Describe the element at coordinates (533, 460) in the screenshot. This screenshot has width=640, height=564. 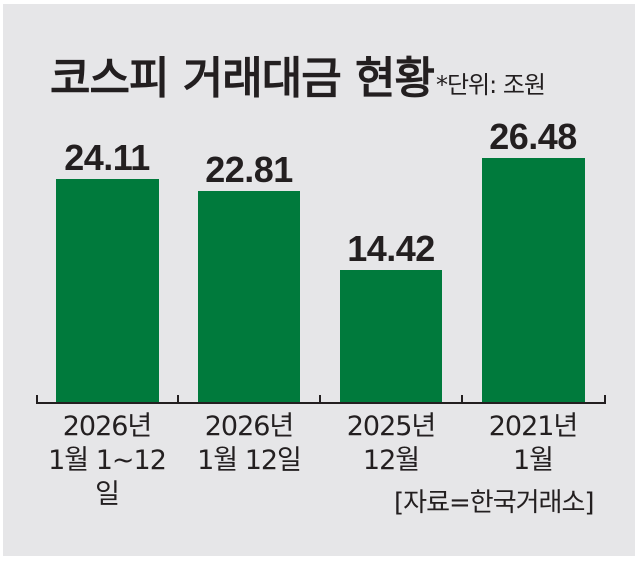
I see `category-label-line2: 1월` at that location.